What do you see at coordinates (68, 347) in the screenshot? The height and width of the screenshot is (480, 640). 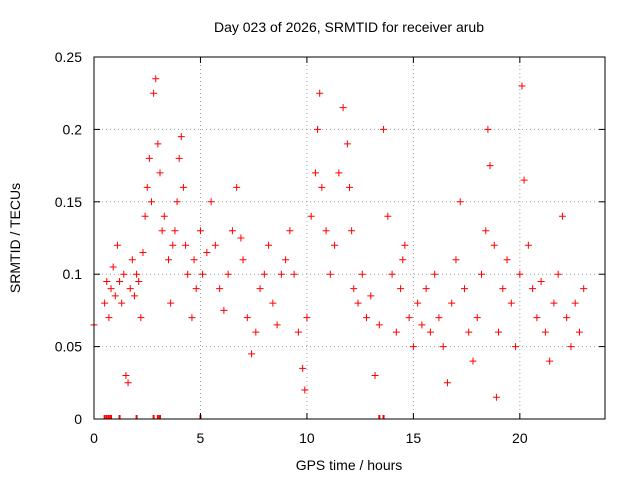 I see `y-tick-label: 0.05` at bounding box center [68, 347].